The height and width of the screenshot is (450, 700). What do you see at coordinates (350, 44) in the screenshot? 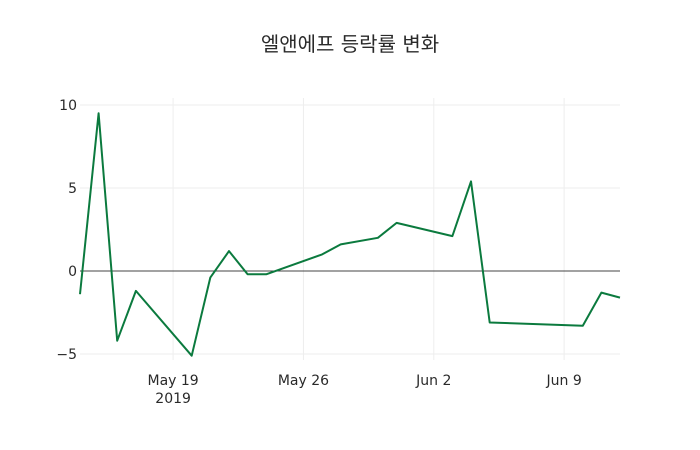
I see `chart-title: 엘앤에프 등락률 변화` at bounding box center [350, 44].